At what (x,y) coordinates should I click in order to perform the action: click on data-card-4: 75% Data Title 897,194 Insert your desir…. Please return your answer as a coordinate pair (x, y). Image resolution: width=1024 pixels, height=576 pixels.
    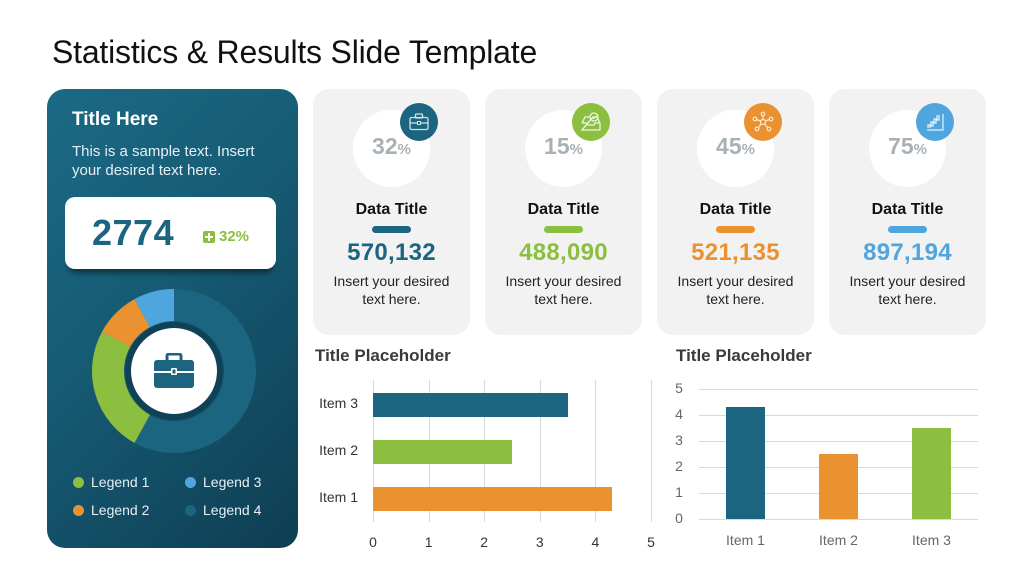
    Looking at the image, I should click on (907, 212).